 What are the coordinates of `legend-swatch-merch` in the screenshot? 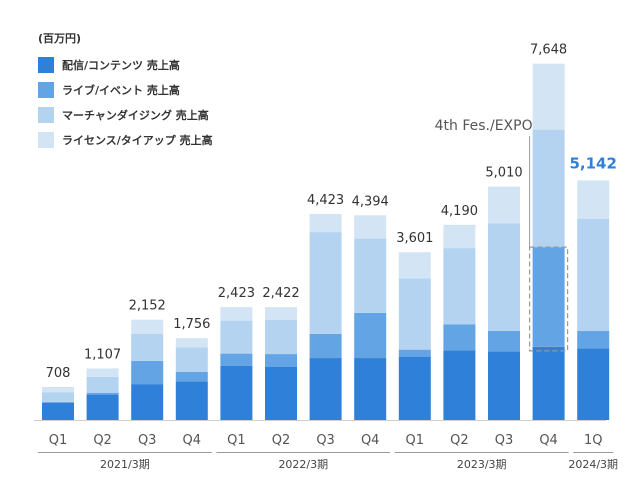 It's located at (46, 114).